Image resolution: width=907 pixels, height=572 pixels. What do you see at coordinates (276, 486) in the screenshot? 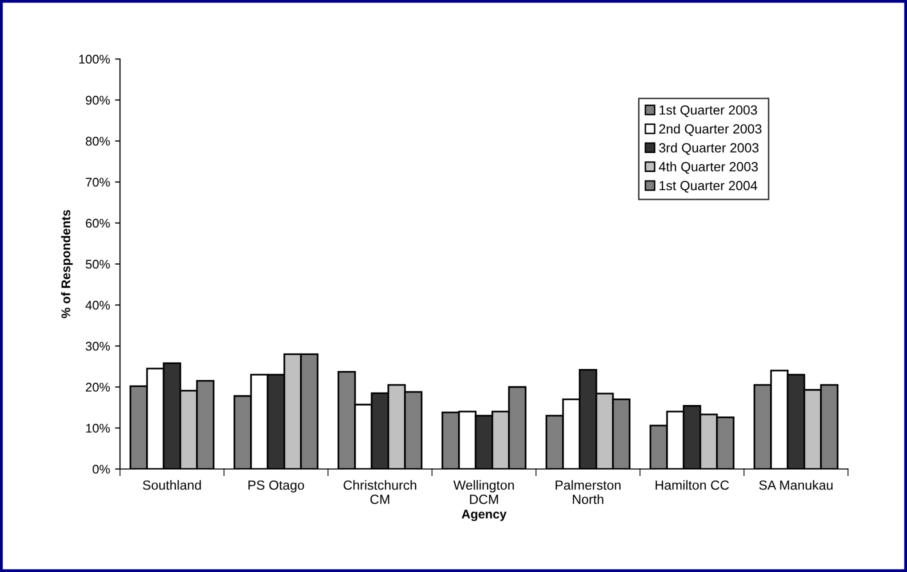
I see `x-tick-label: PS Otago` at bounding box center [276, 486].